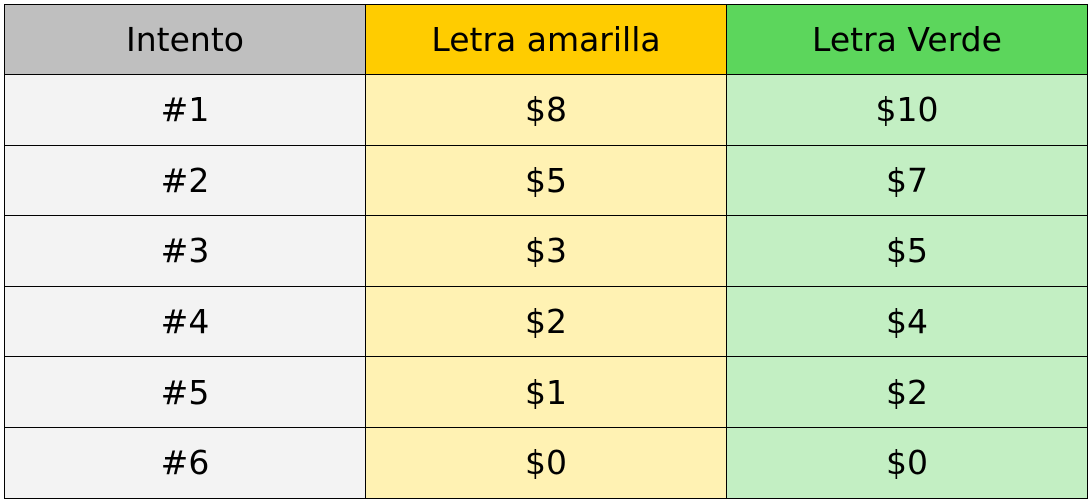  I want to click on cell-letra-verde: $10, so click(907, 110).